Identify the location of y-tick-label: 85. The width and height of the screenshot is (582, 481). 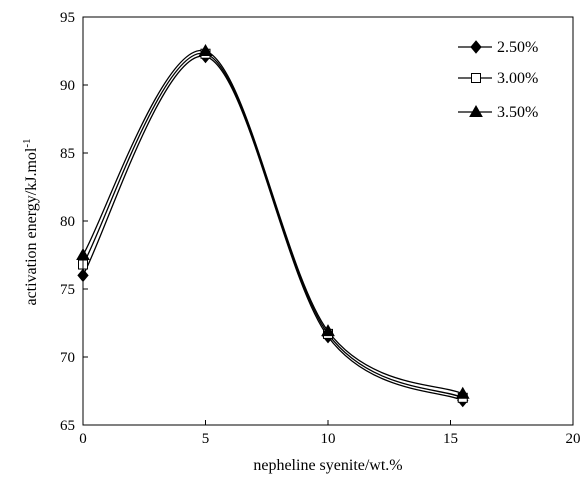
(67, 154).